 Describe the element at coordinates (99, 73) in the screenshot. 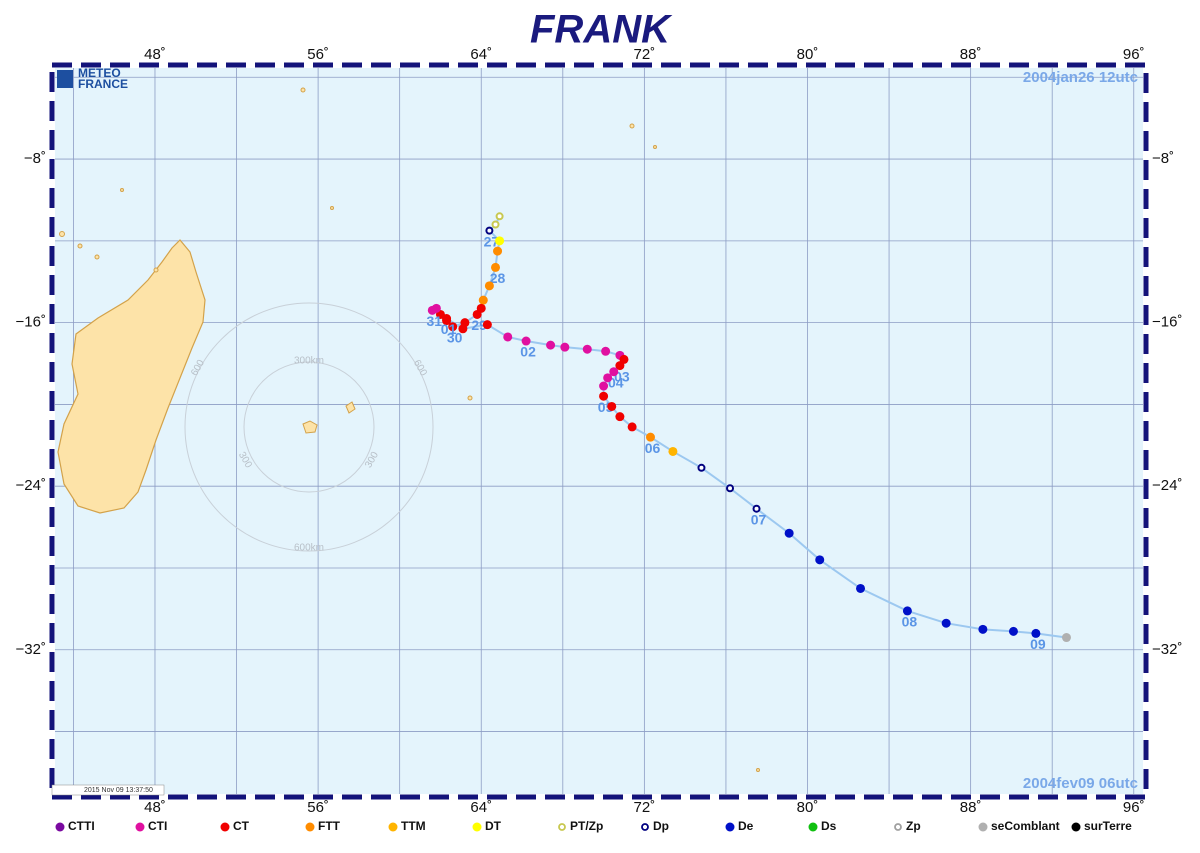

I see `logo-text: METEO` at that location.